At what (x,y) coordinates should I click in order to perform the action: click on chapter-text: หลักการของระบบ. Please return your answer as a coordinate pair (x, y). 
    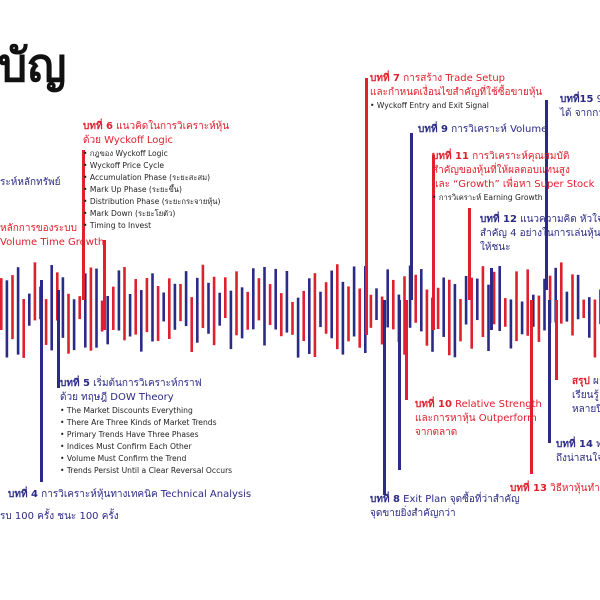
    Looking at the image, I should click on (38, 228).